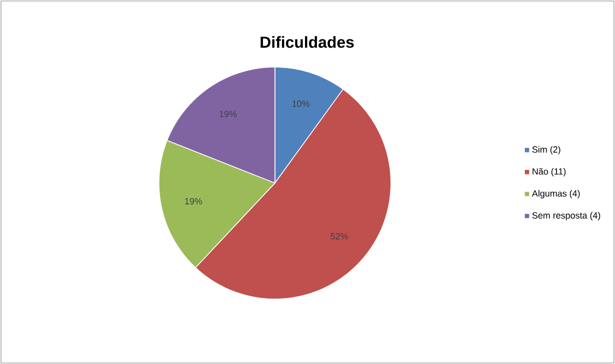 The image size is (615, 364). What do you see at coordinates (301, 103) in the screenshot?
I see `data-label: 10%` at bounding box center [301, 103].